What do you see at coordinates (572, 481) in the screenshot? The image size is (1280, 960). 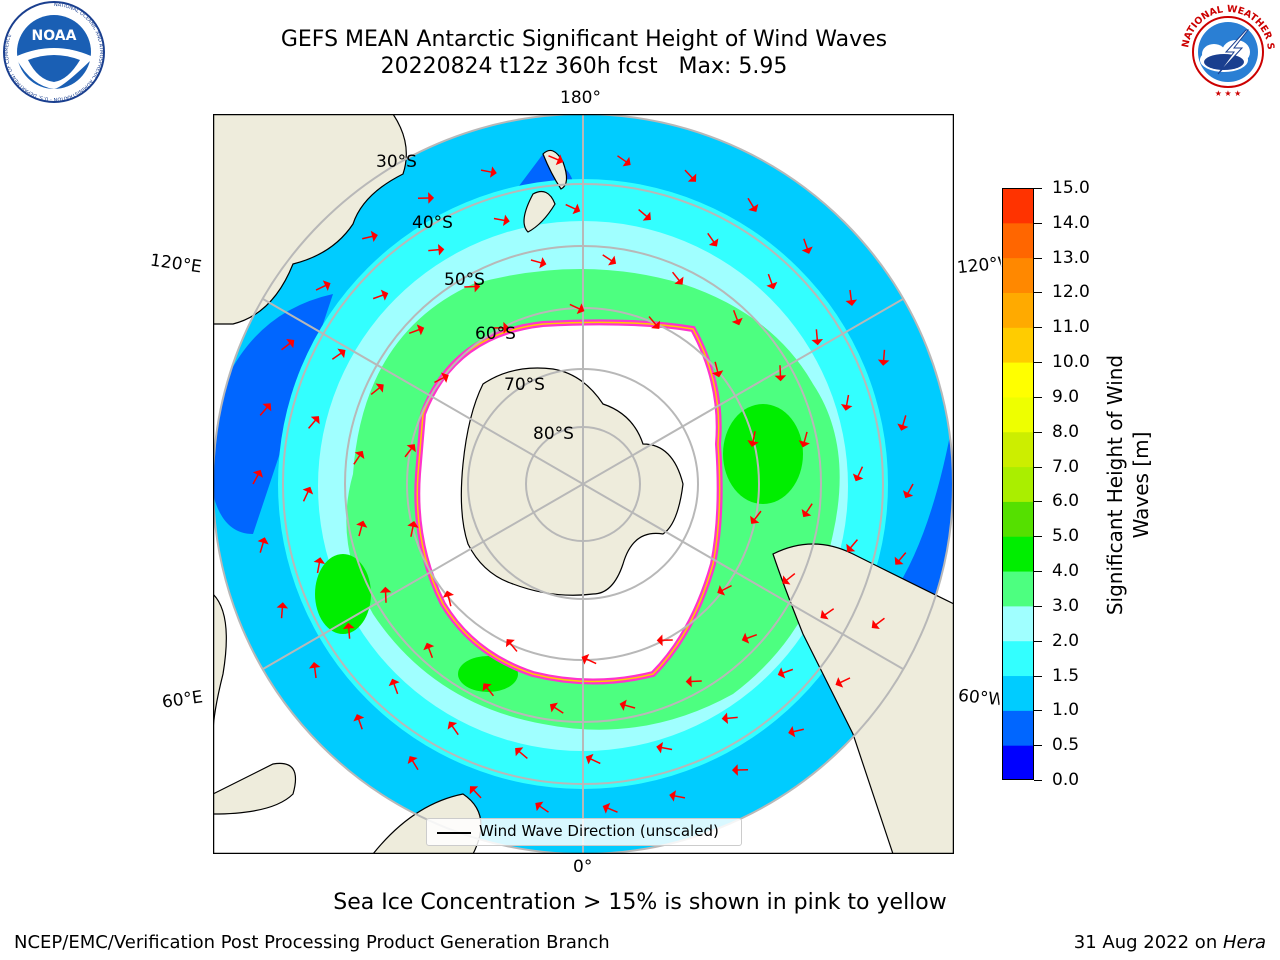 I see `antarctica-land` at bounding box center [572, 481].